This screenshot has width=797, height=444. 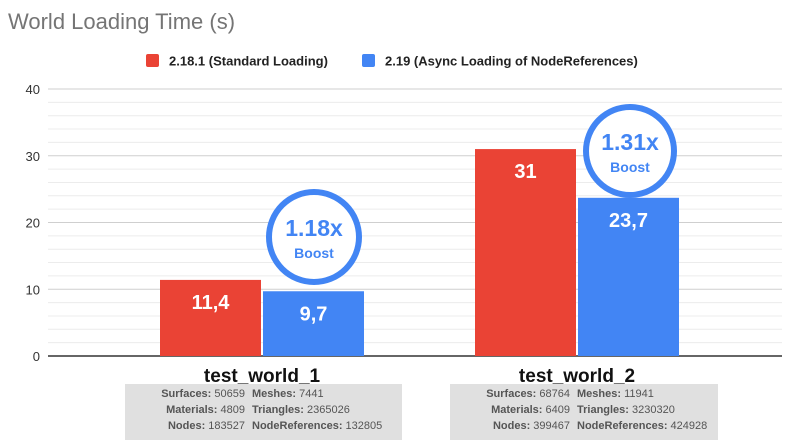 I want to click on world-stat-value: 399467, so click(x=550, y=426).